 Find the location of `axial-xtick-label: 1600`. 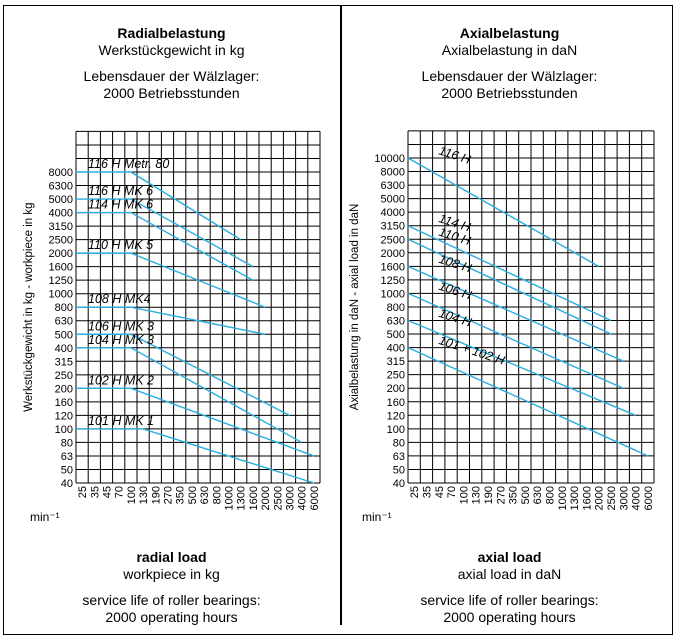

axial-xtick-label: 1600 is located at coordinates (587, 498).